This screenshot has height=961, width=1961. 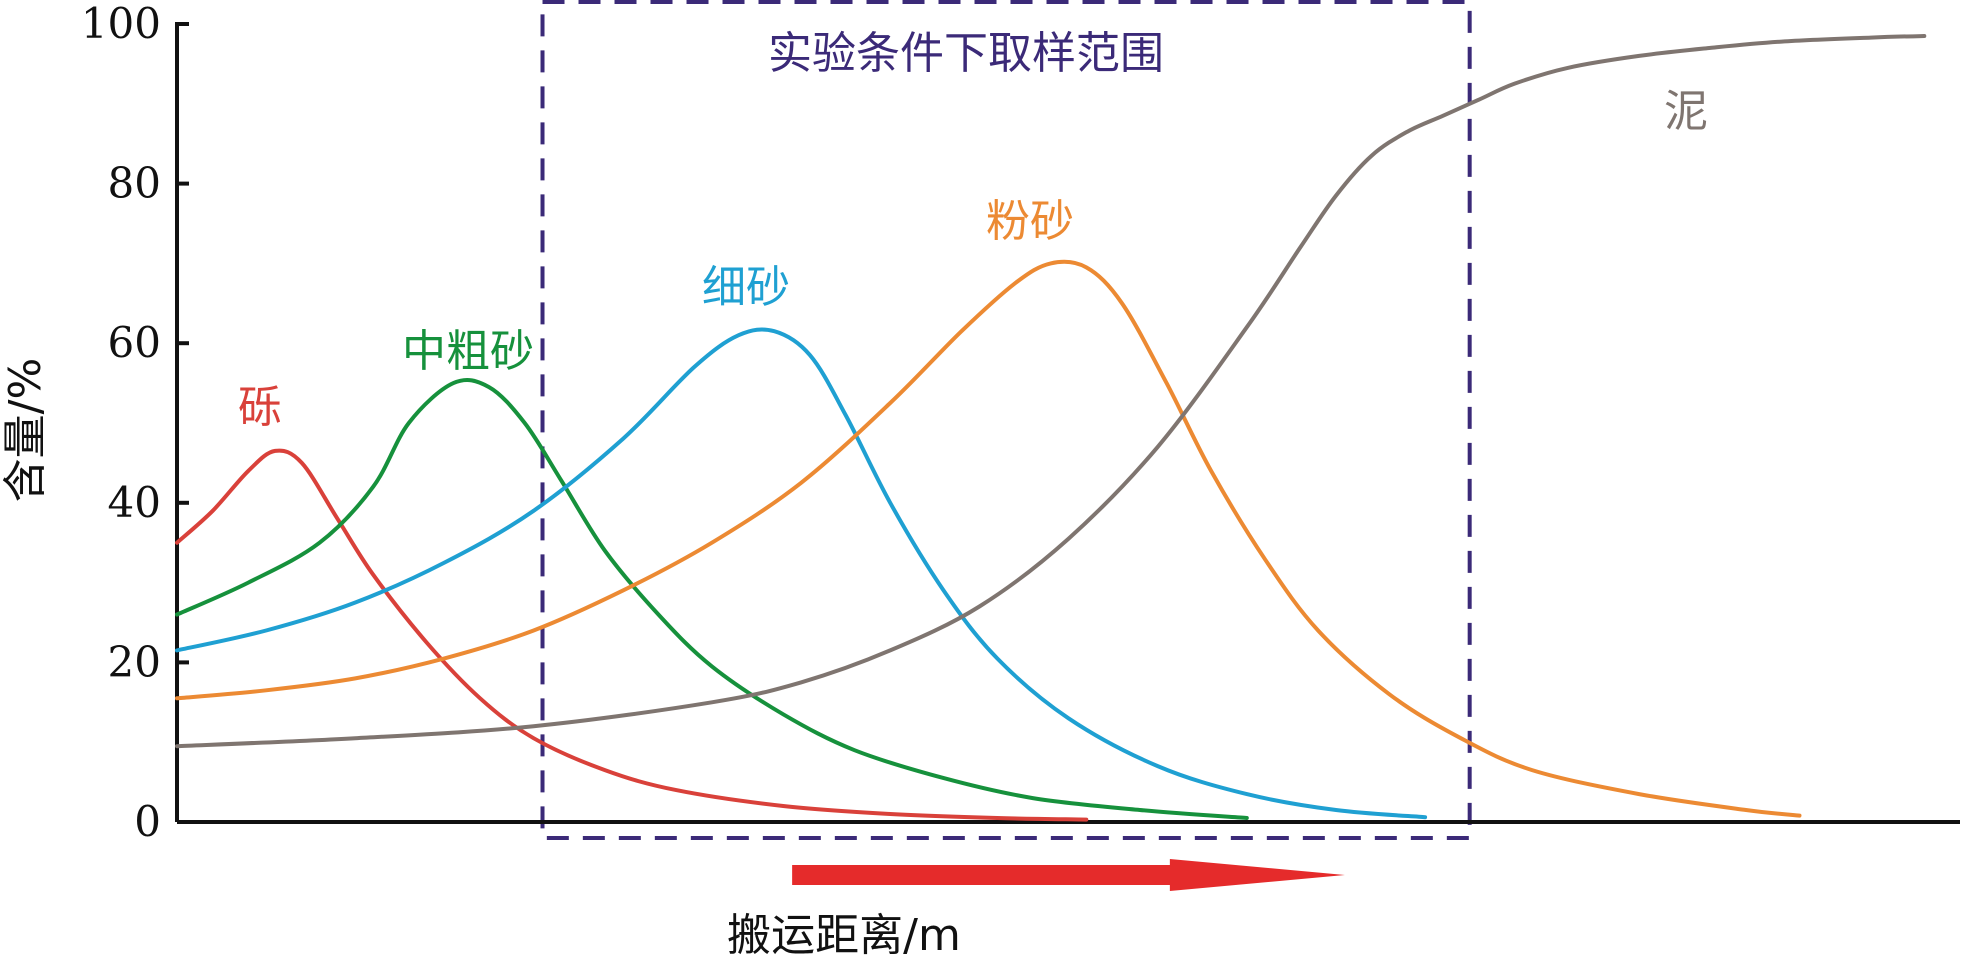 What do you see at coordinates (25, 430) in the screenshot?
I see `y-axis-title: 含量/%` at bounding box center [25, 430].